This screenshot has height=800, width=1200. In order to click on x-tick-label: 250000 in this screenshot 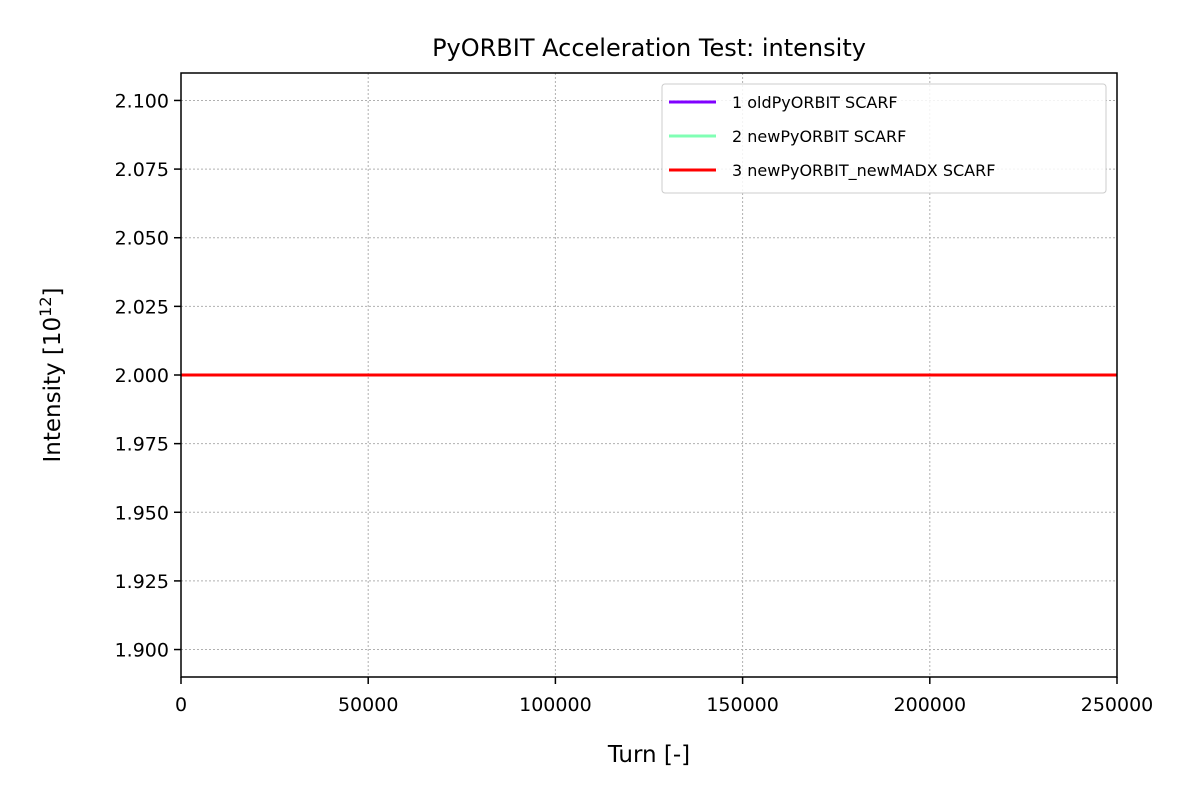, I will do `click(1117, 705)`.